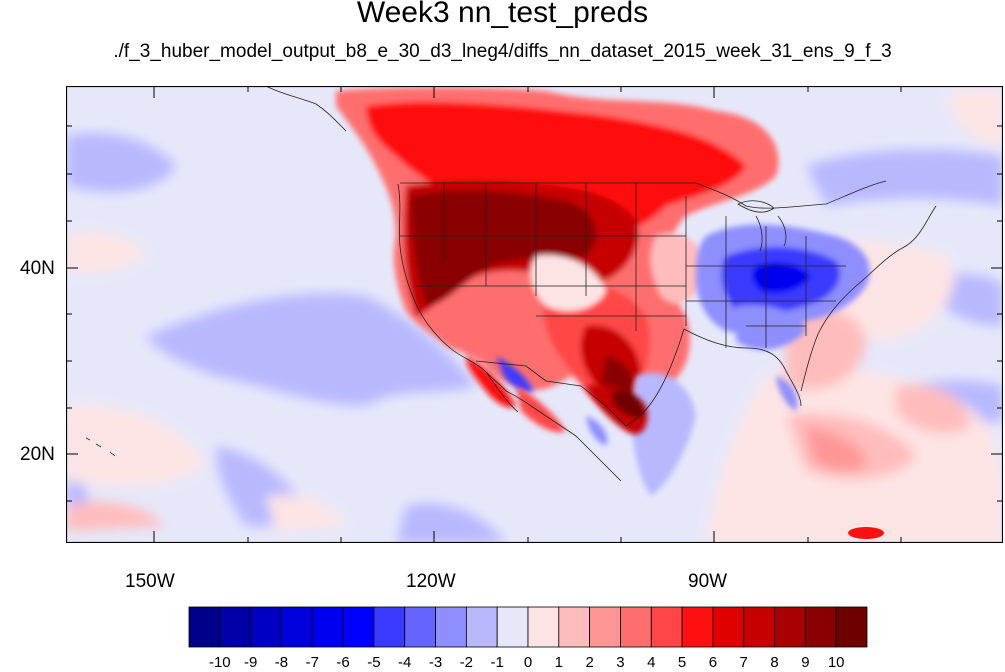 Image resolution: width=1005 pixels, height=672 pixels. I want to click on lon-label-120w: 120W, so click(431, 581).